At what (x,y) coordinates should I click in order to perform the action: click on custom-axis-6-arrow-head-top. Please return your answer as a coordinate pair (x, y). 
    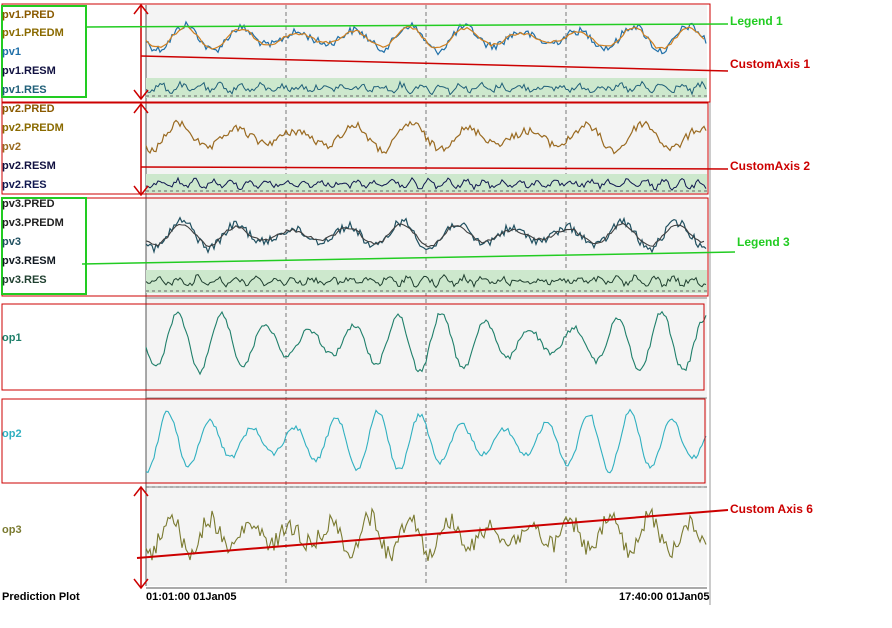
    Looking at the image, I should click on (141, 491).